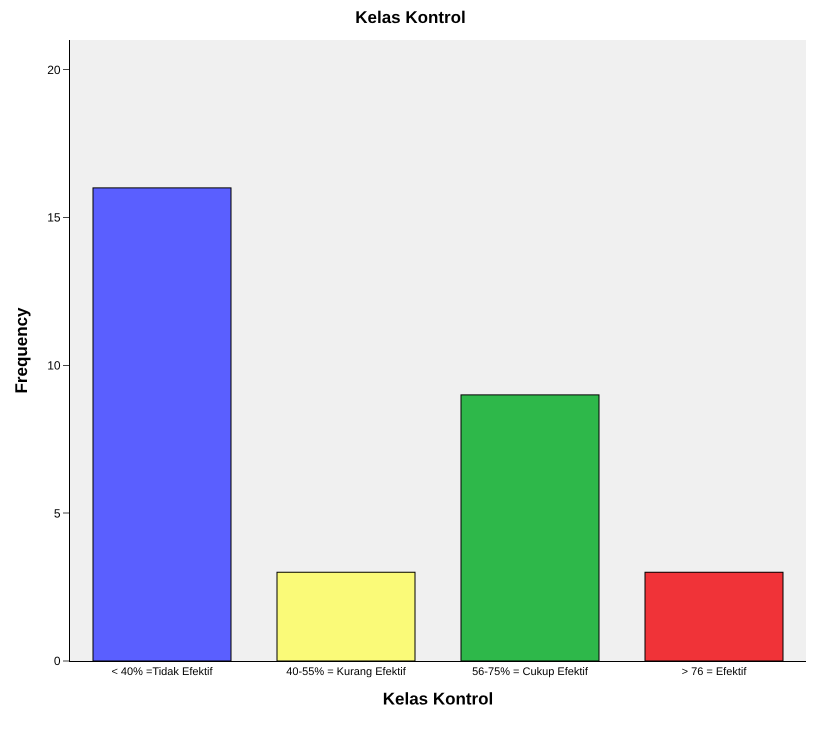  Describe the element at coordinates (57, 661) in the screenshot. I see `y-tick-label: 0` at that location.